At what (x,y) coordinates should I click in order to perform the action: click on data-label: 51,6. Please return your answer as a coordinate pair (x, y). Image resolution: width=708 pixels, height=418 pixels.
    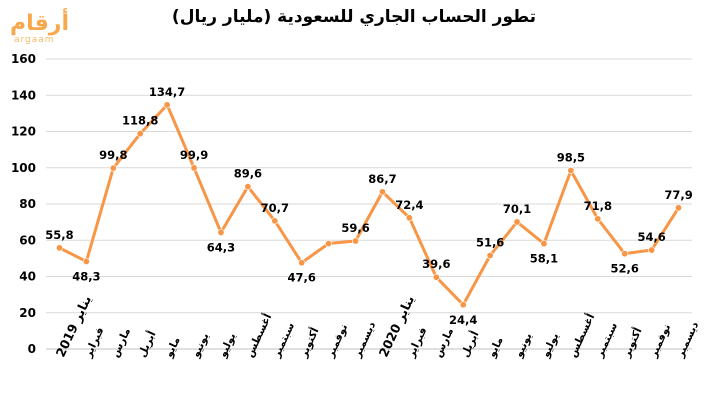
    Looking at the image, I should click on (490, 242).